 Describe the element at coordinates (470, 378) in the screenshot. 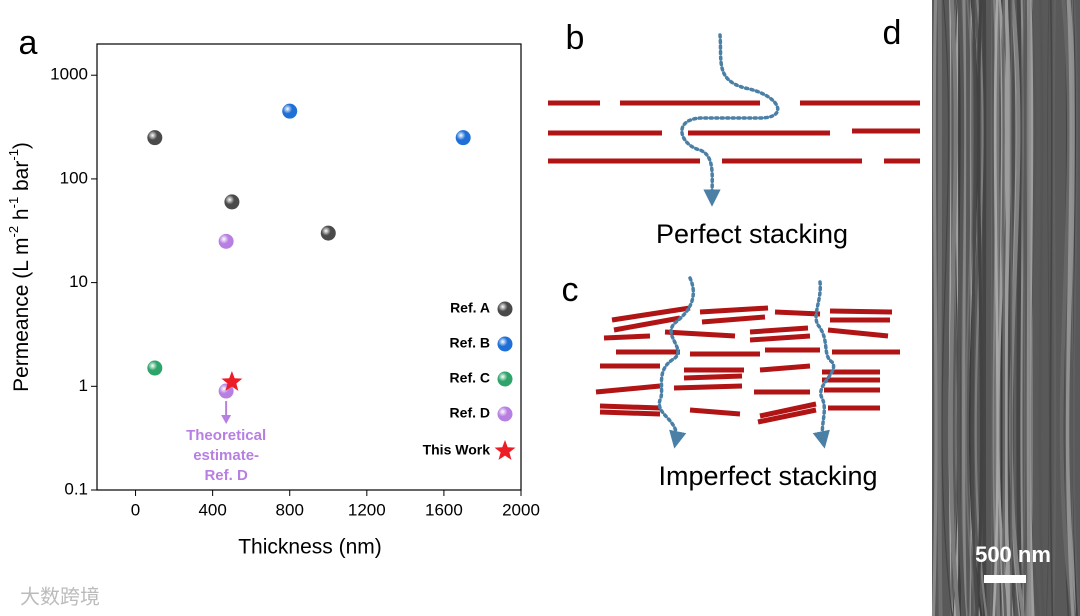

I see `legend-label: Ref. C` at that location.